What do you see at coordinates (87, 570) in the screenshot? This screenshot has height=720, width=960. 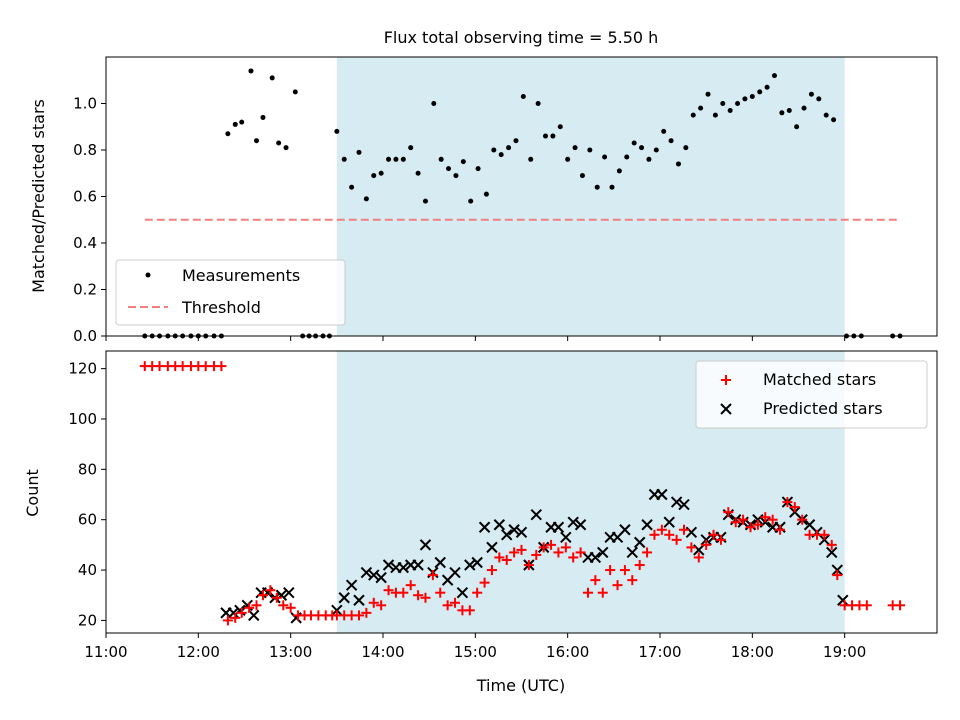 I see `y-tick-label: 40` at bounding box center [87, 570].